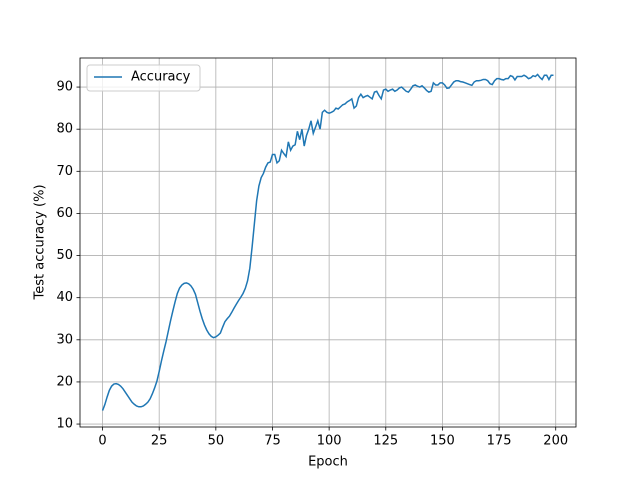  Describe the element at coordinates (499, 441) in the screenshot. I see `x-tick-label: 175` at that location.